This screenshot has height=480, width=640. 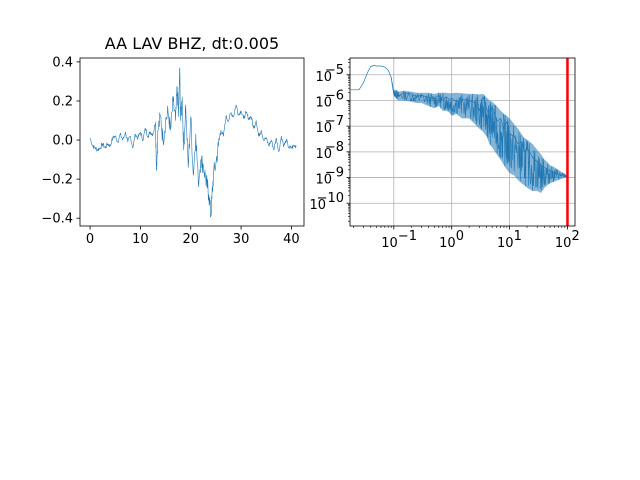 I want to click on spectrum-x-tick-exponent: 1, so click(x=518, y=236).